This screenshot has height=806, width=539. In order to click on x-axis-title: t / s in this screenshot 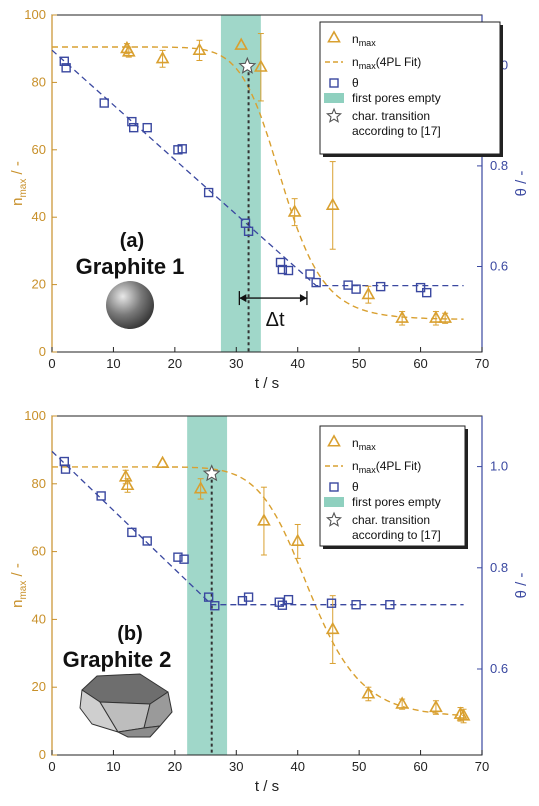, I will do `click(267, 786)`.